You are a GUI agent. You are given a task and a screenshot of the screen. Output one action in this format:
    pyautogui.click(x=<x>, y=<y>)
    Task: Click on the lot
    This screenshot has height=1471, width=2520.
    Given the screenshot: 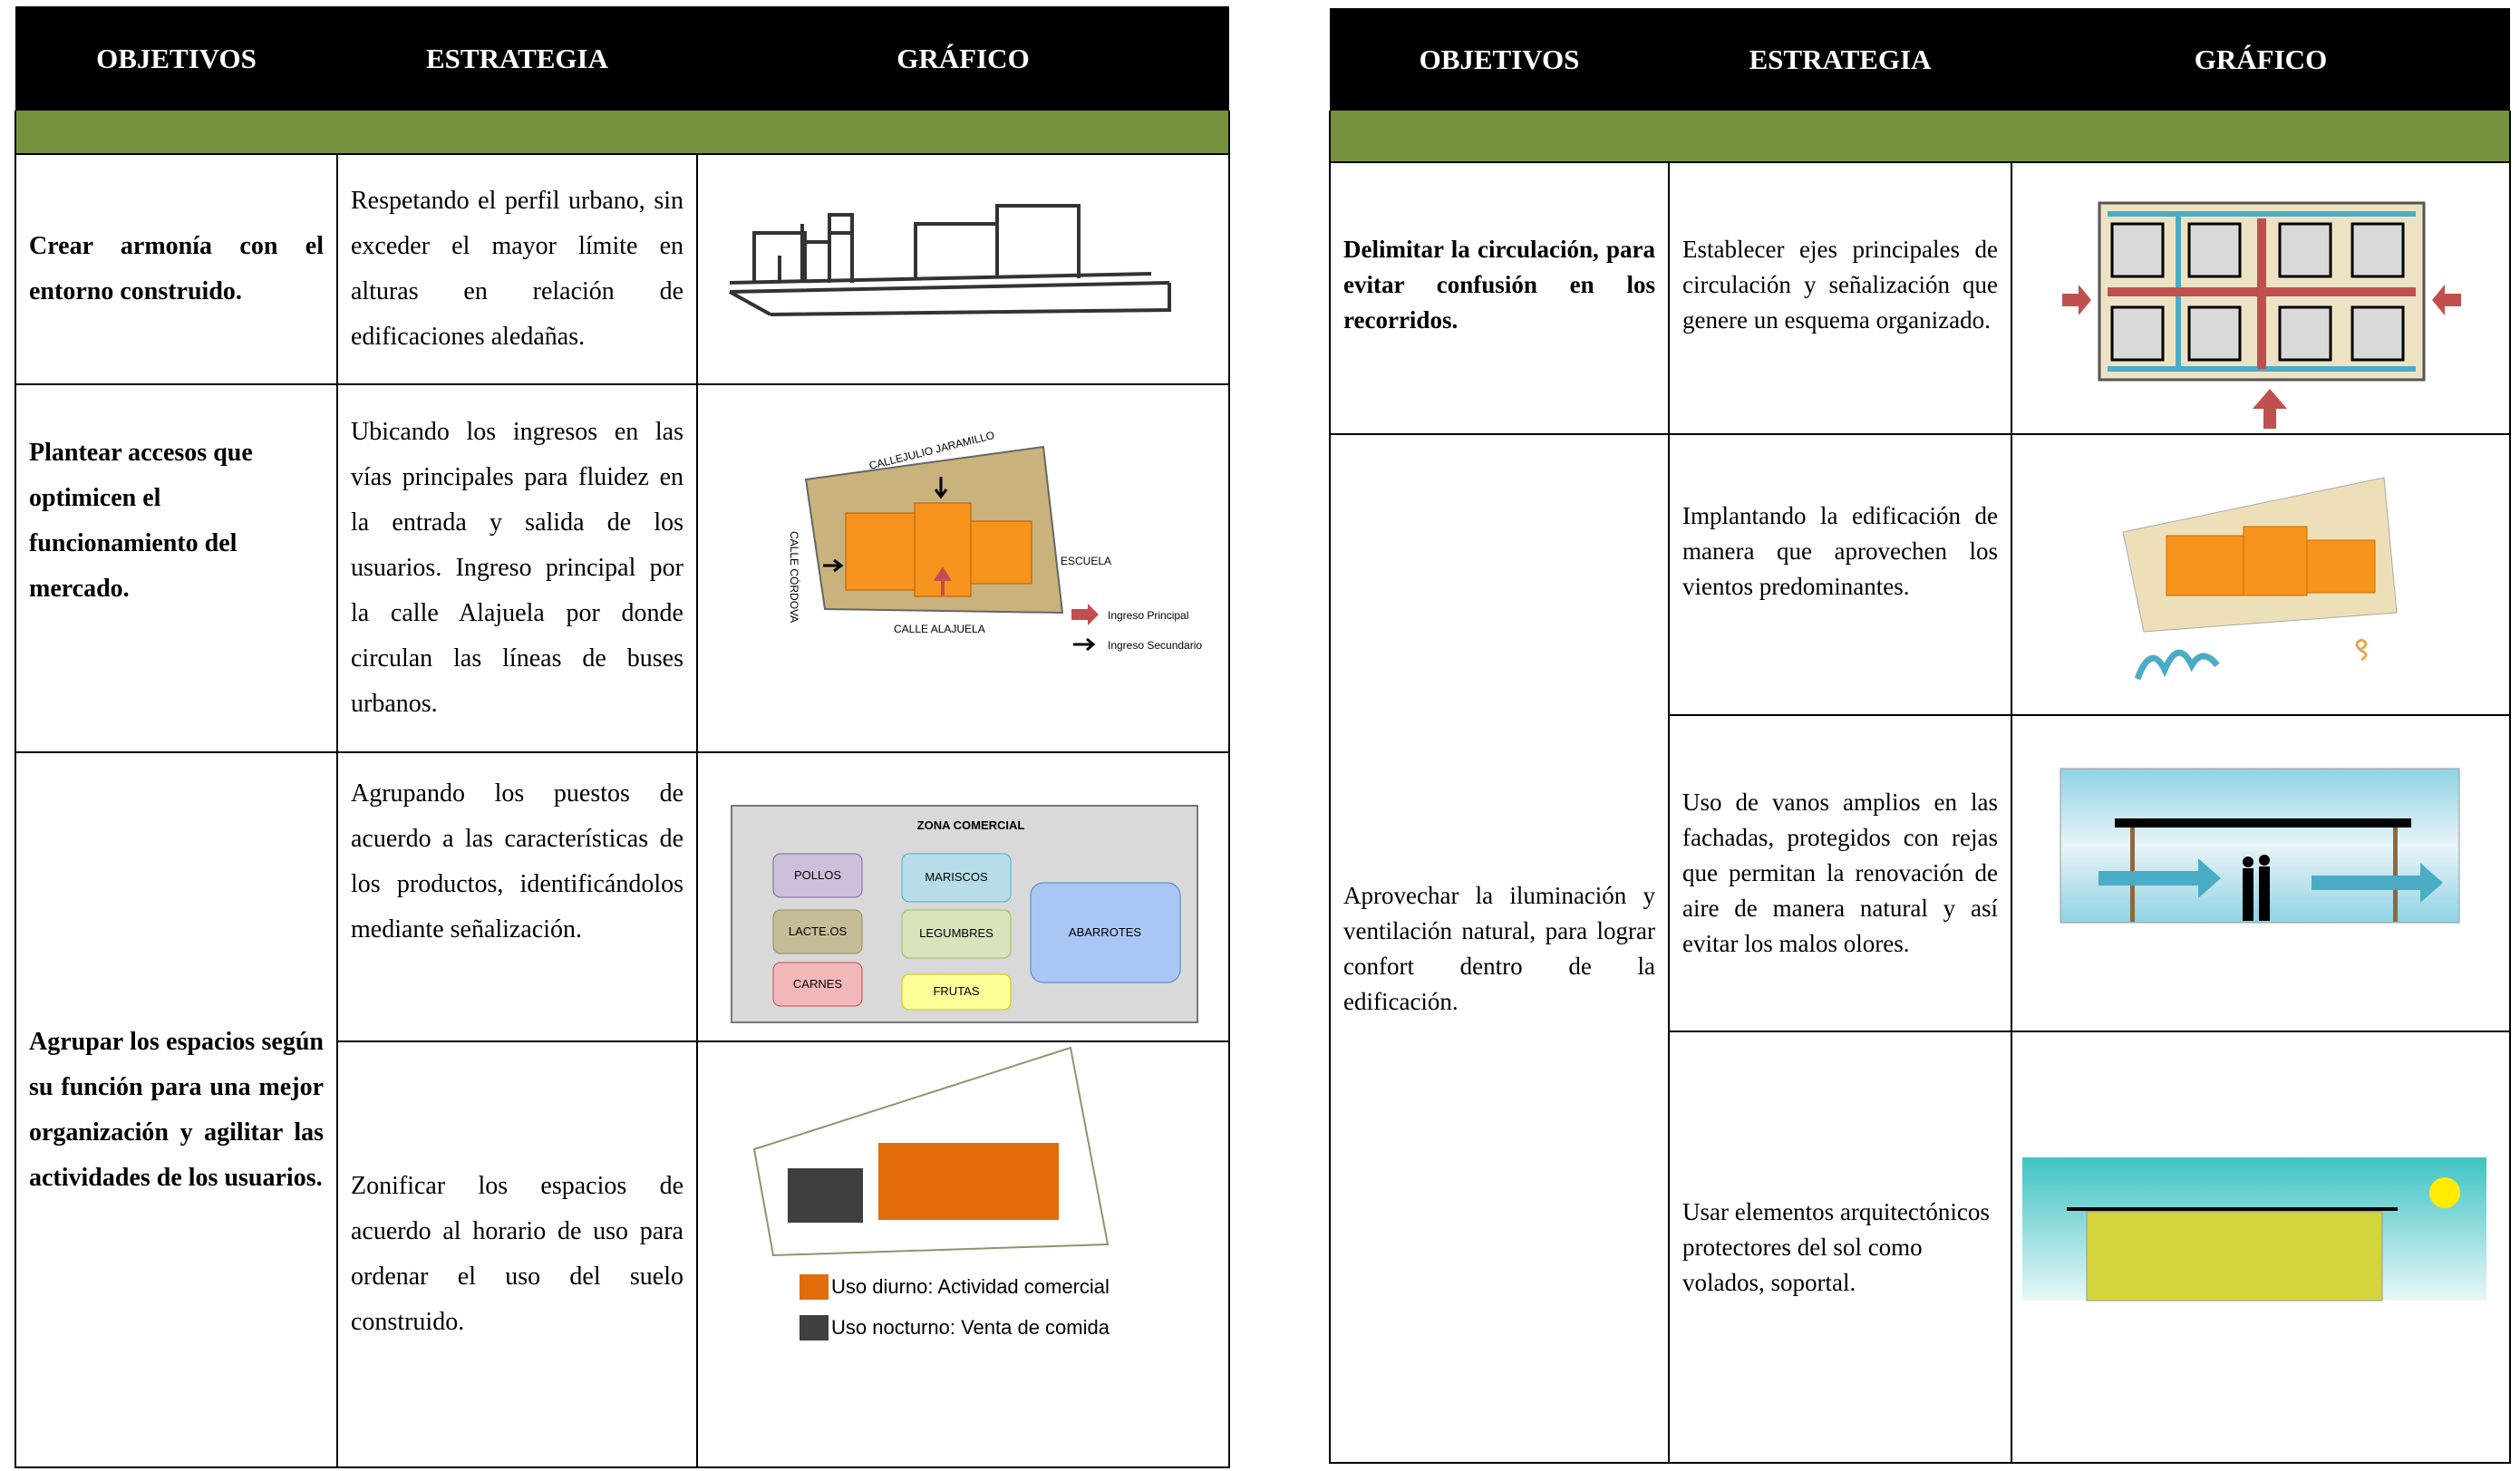 What is the action you would take?
    pyautogui.click(x=931, y=1151)
    